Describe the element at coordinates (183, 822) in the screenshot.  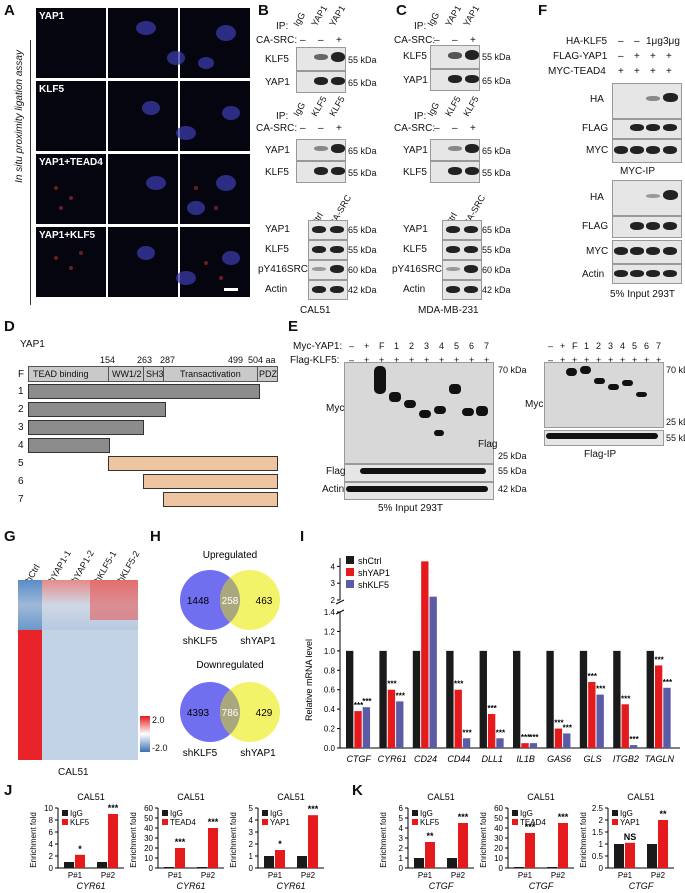
I see `legend-label: TEAD4` at that location.